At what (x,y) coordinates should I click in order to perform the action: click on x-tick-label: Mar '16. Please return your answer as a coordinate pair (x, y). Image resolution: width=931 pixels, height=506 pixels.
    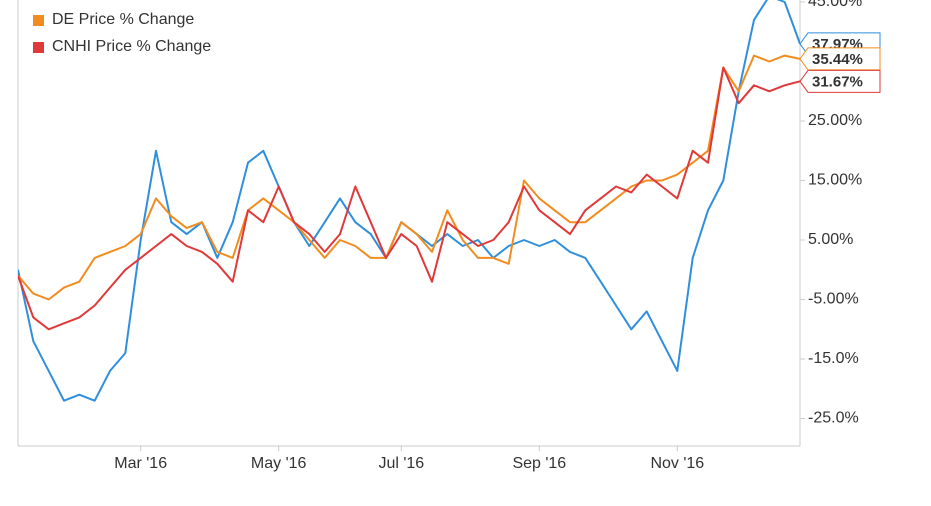
    Looking at the image, I should click on (140, 463).